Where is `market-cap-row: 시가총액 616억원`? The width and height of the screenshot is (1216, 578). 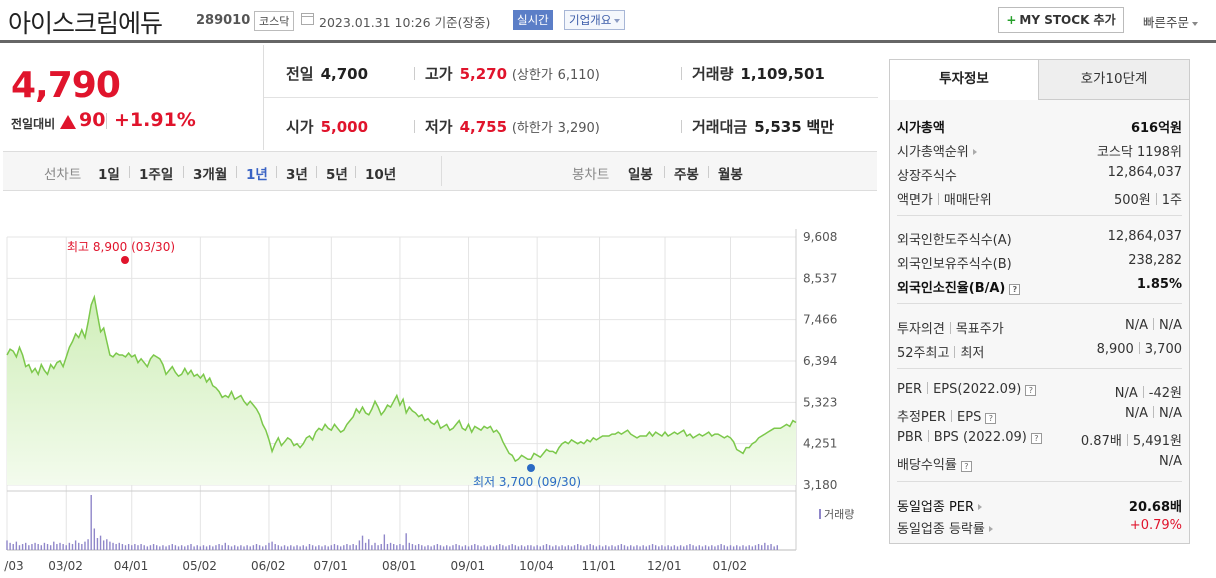
market-cap-row: 시가총액 616억원 is located at coordinates (1039, 128).